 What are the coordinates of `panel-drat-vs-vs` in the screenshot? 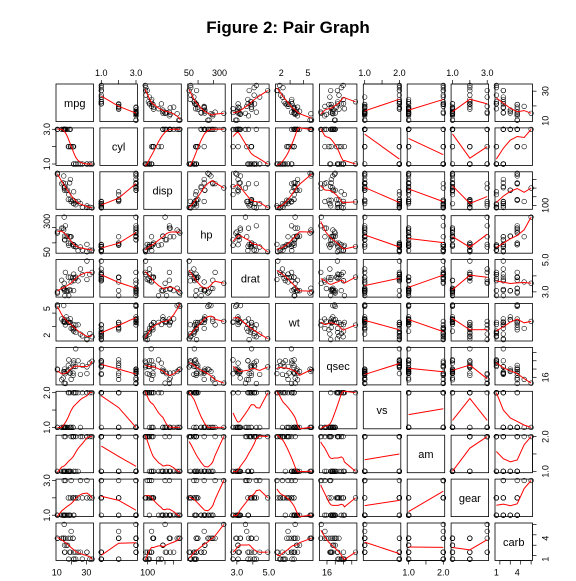 It's located at (381, 278).